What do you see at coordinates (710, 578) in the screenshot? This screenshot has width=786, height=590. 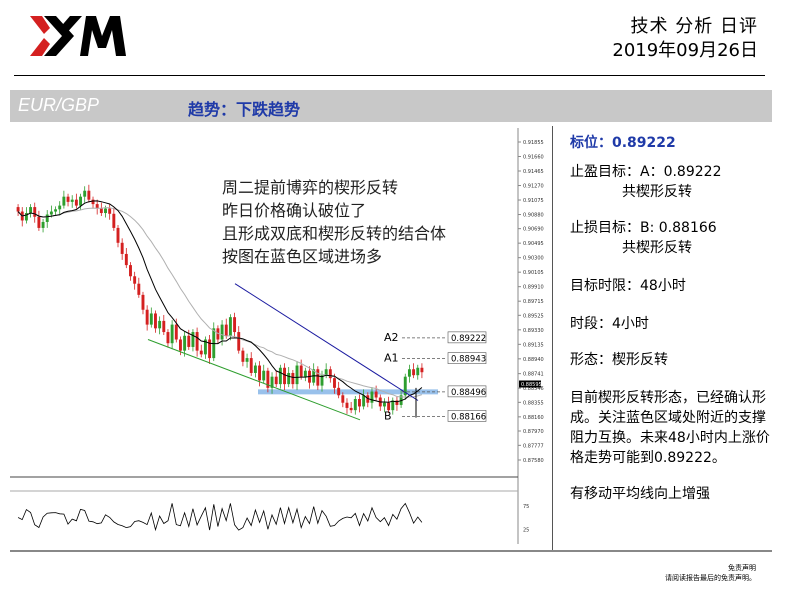 I see `disclaimer-text: 请阅读报告最后的免责声明。` at bounding box center [710, 578].